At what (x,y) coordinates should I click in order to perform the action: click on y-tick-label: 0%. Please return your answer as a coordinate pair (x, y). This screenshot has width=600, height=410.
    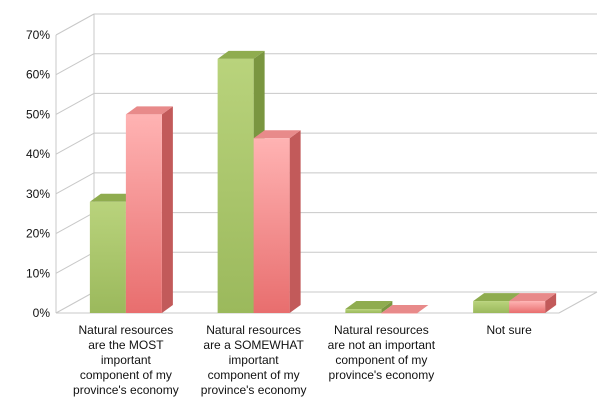
    Looking at the image, I should click on (42, 313).